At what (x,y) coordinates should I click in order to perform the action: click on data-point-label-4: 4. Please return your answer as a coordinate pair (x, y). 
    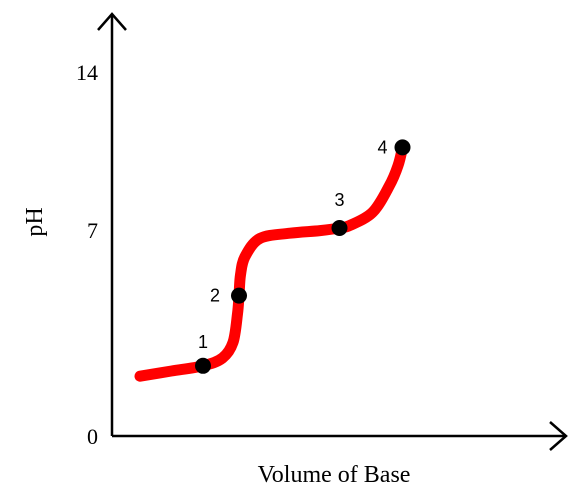
    Looking at the image, I should click on (382, 147).